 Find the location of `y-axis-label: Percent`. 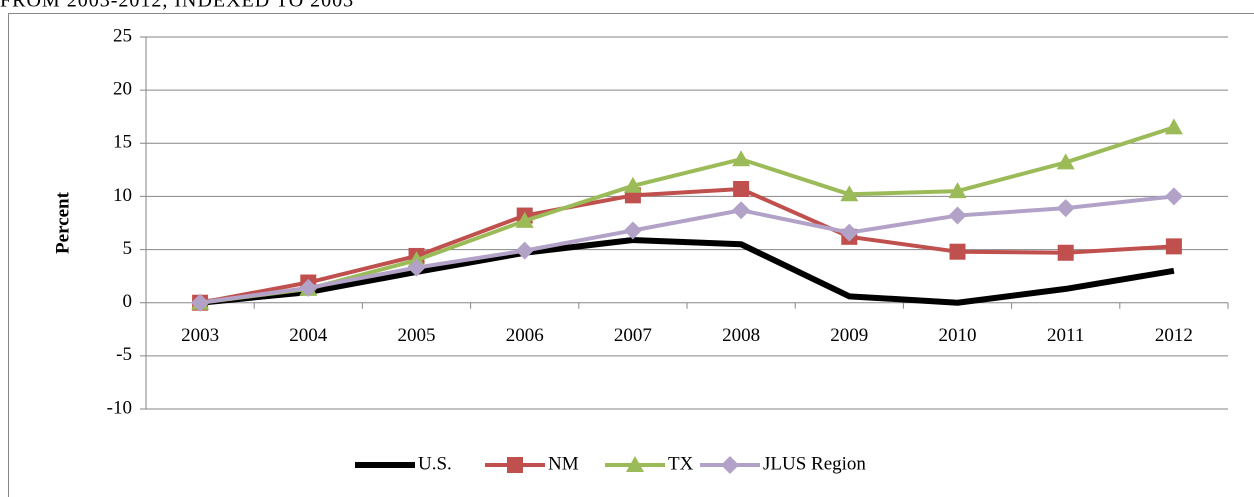

y-axis-label: Percent is located at coordinates (62, 222).